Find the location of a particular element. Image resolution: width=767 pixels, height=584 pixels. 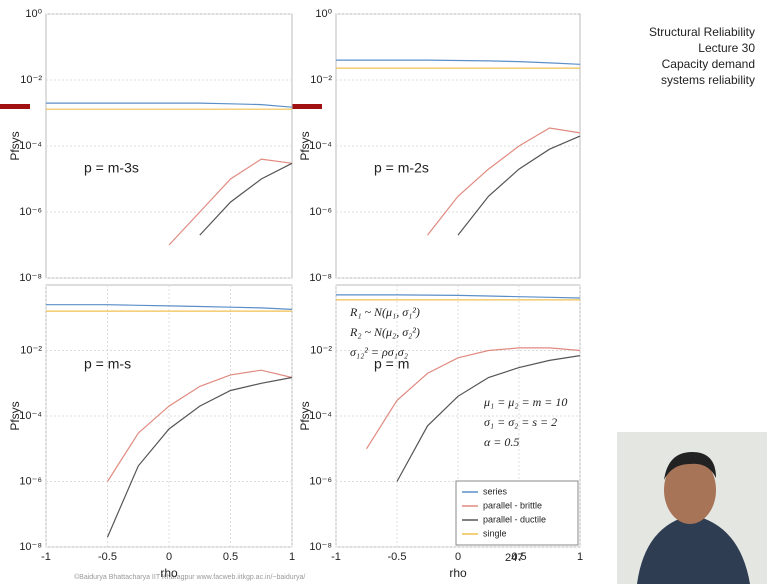

annotation: p = m-s is located at coordinates (107, 364).